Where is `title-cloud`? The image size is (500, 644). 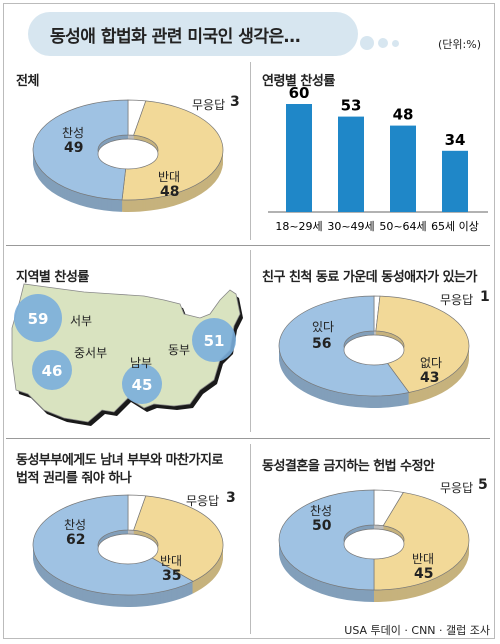
title-cloud is located at coordinates (193, 34).